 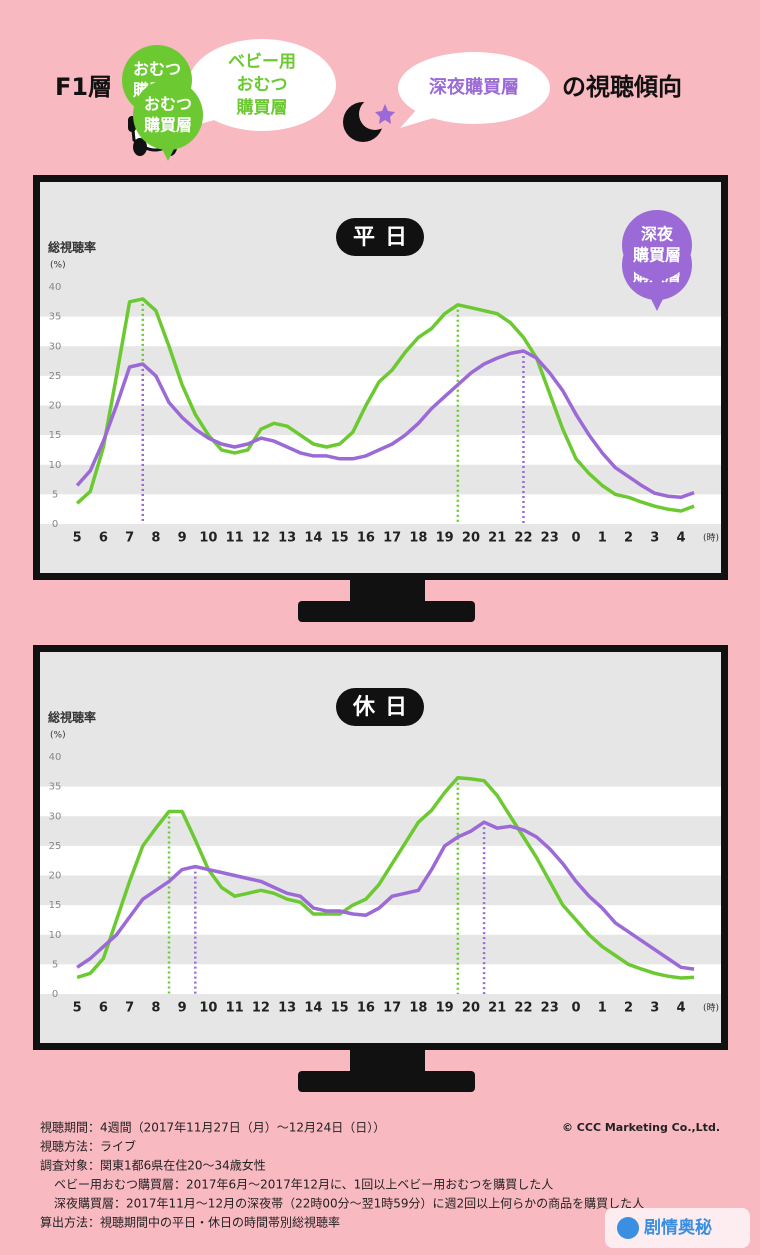 What do you see at coordinates (83, 87) in the screenshot?
I see `title-left: F1層` at bounding box center [83, 87].